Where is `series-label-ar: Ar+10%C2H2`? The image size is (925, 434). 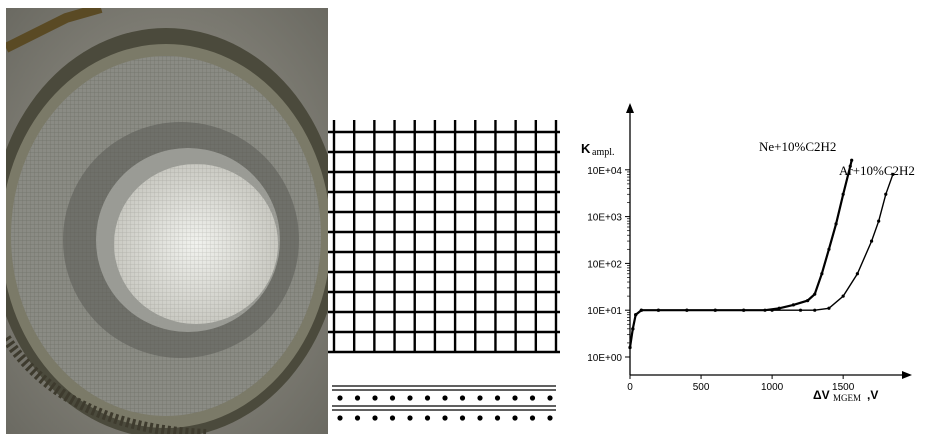
series-label-ar: Ar+10%C2H2 is located at coordinates (877, 170).